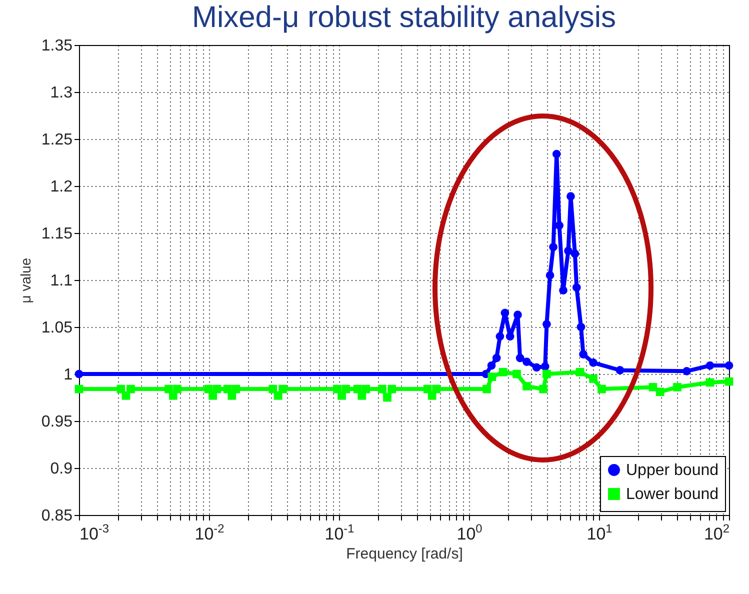 The width and height of the screenshot is (749, 594). I want to click on legend-label: Upper bound, so click(672, 470).